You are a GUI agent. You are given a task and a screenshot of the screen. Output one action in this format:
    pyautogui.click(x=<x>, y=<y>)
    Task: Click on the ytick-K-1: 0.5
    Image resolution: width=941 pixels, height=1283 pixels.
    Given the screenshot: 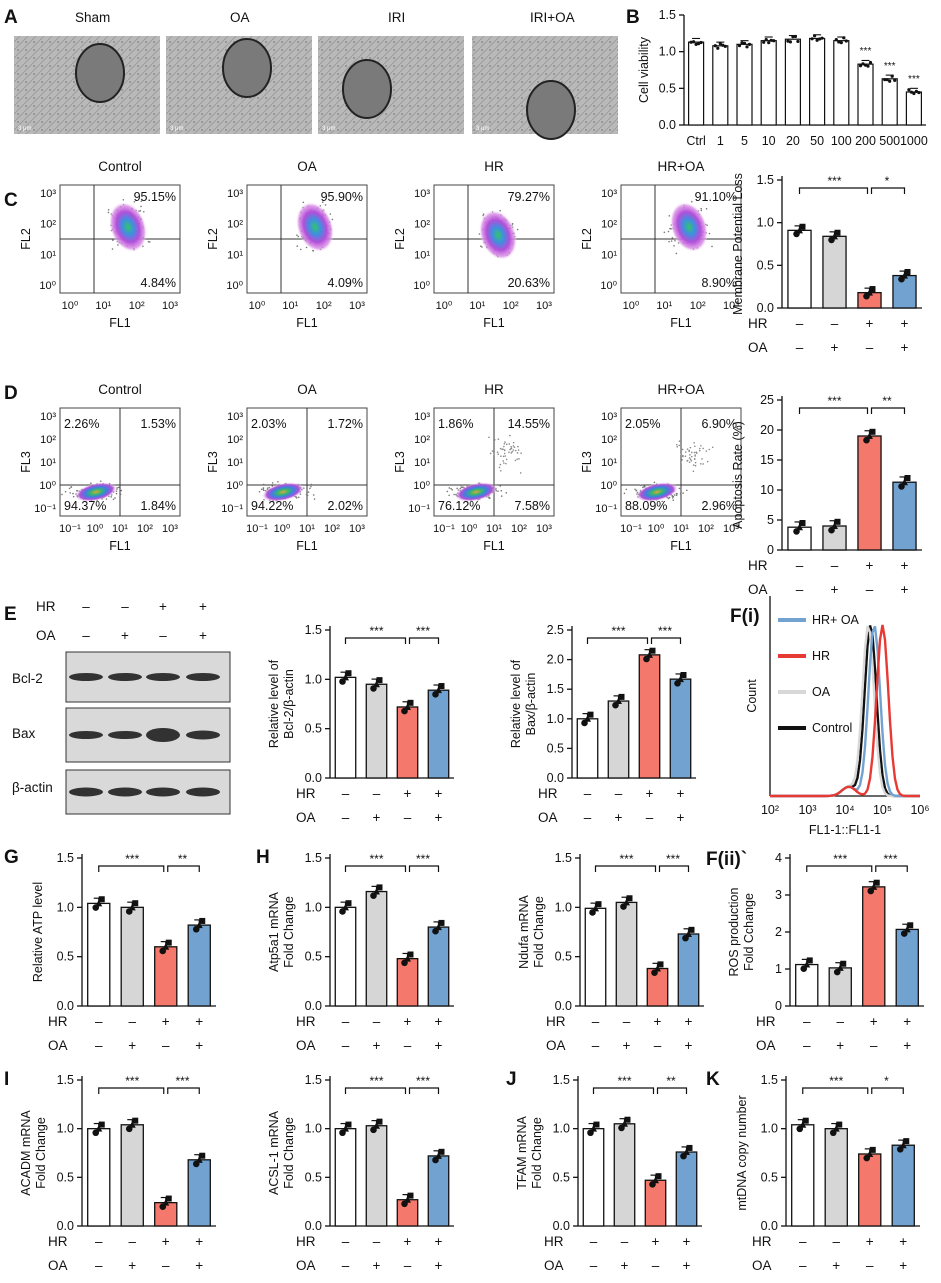 What is the action you would take?
    pyautogui.click(x=769, y=1177)
    